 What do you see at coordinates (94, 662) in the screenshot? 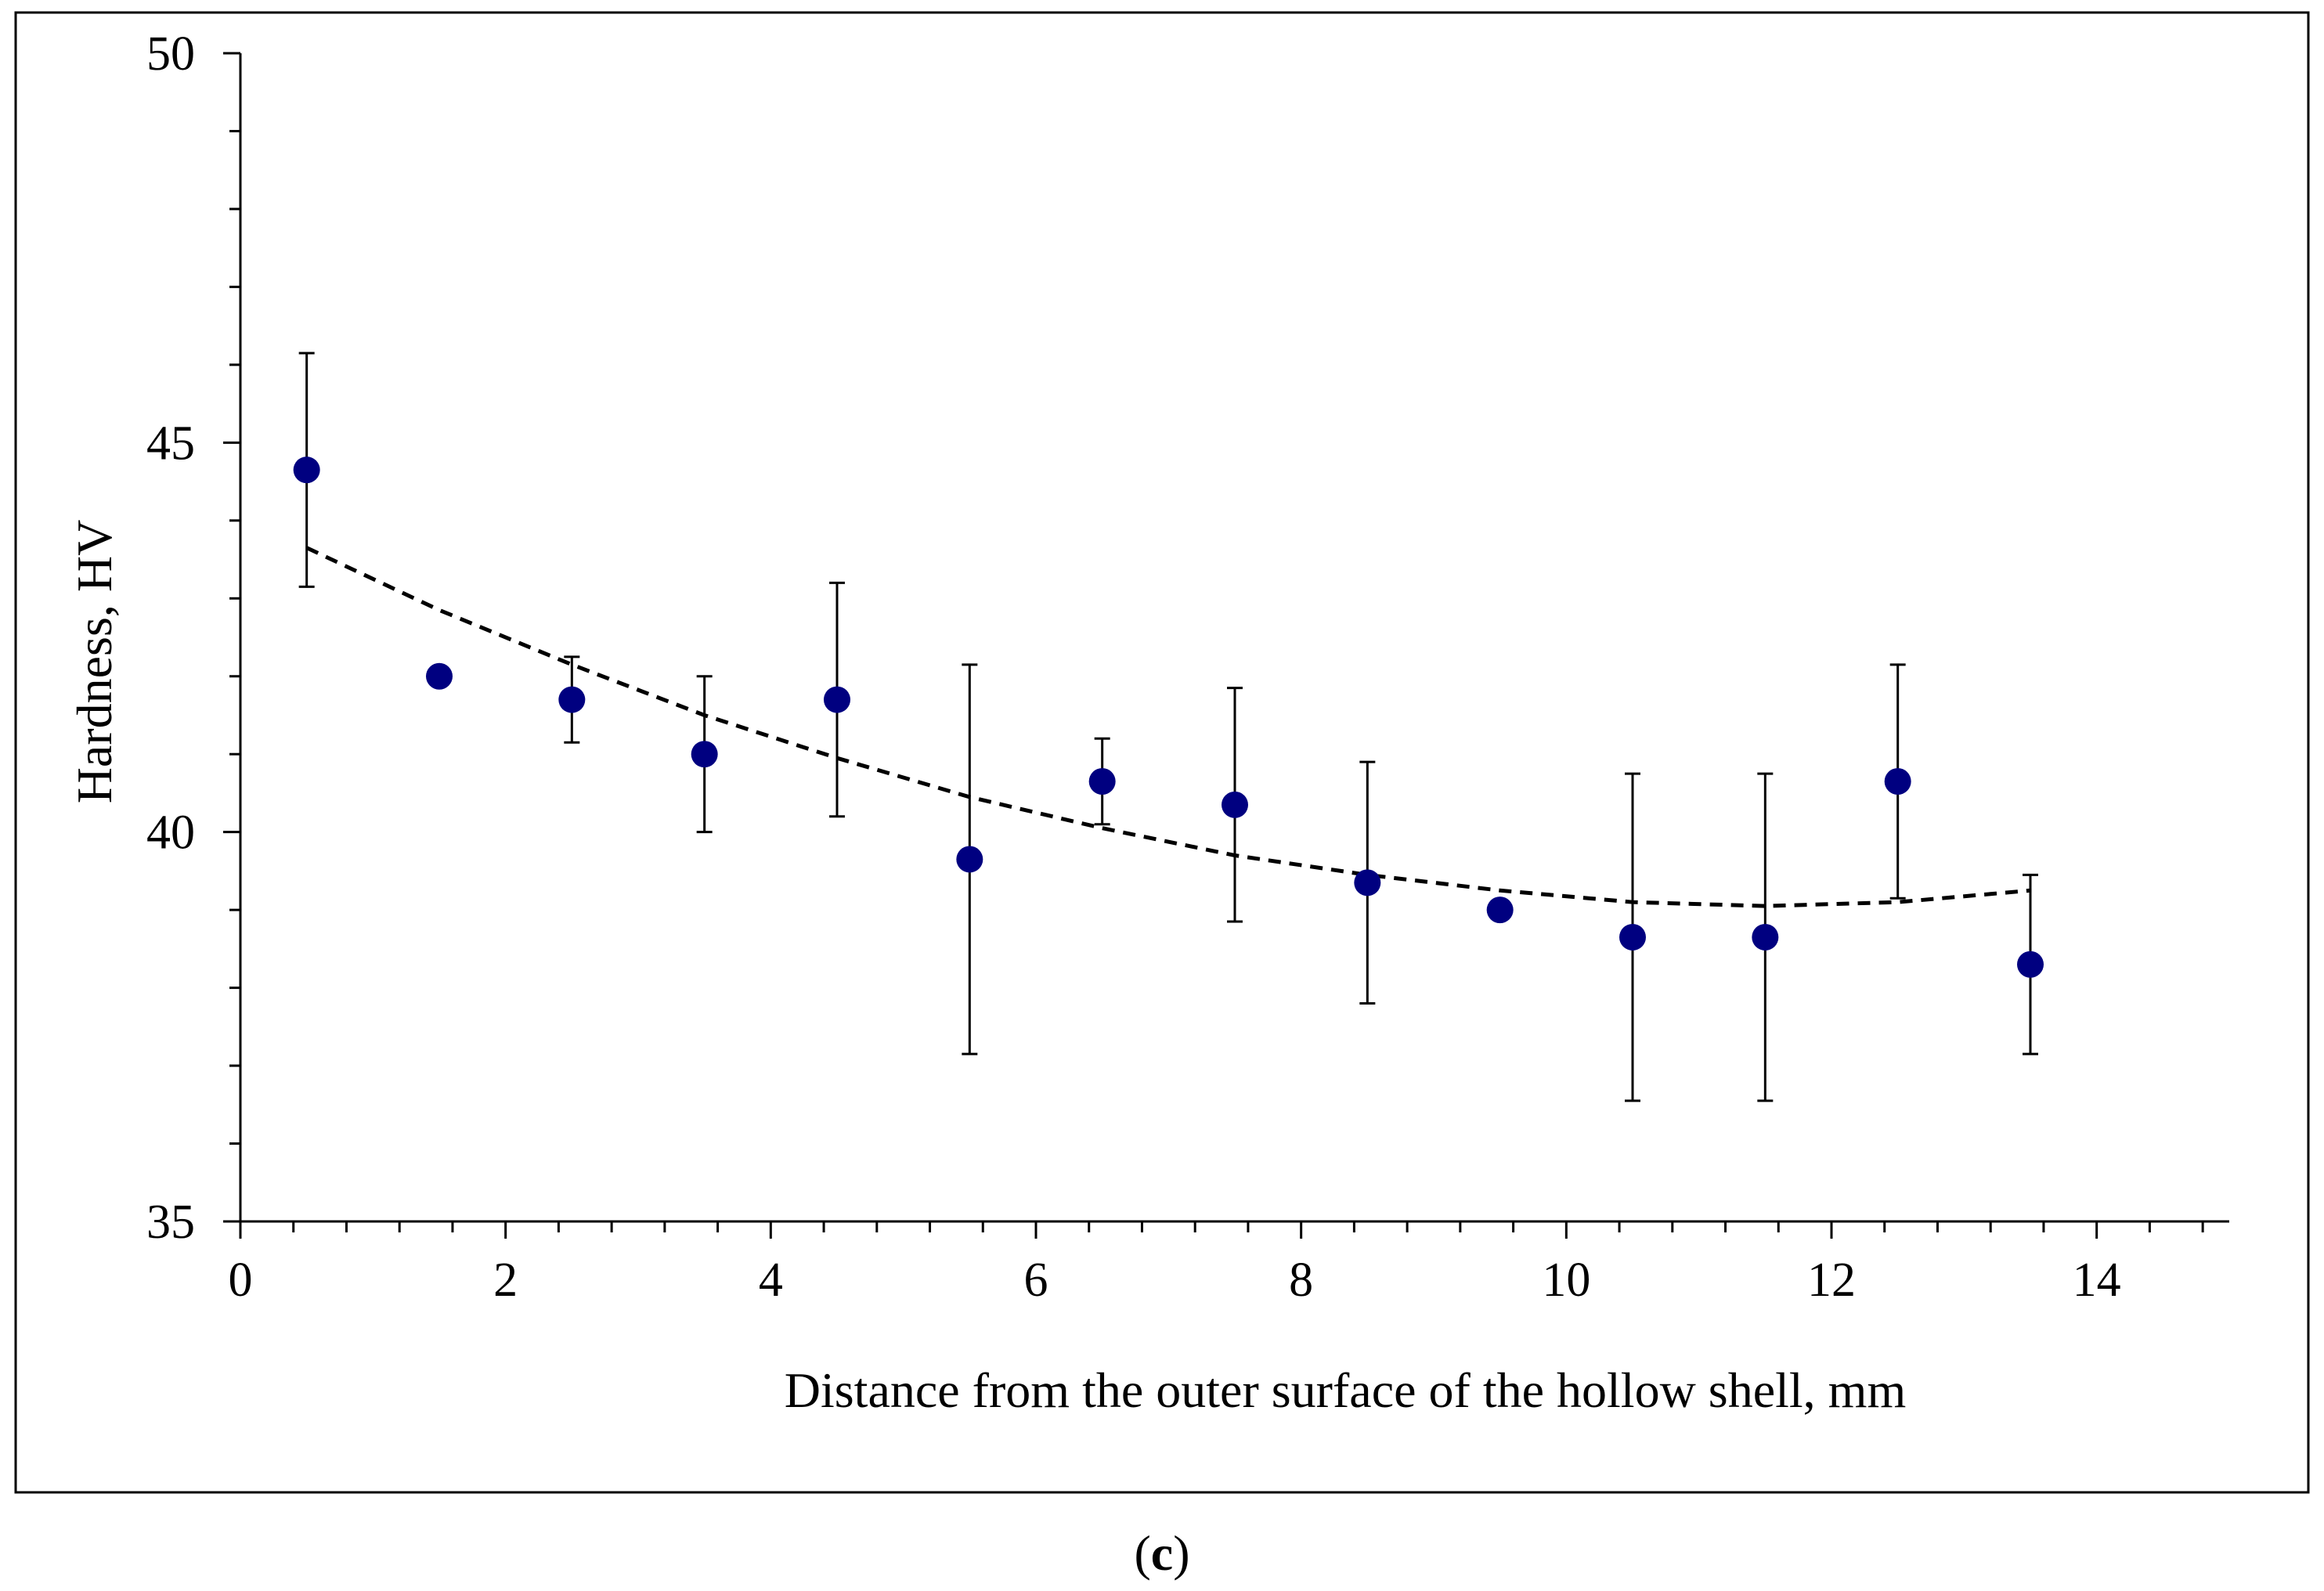
I see `y-axis-title: Hardness, HV` at bounding box center [94, 662].